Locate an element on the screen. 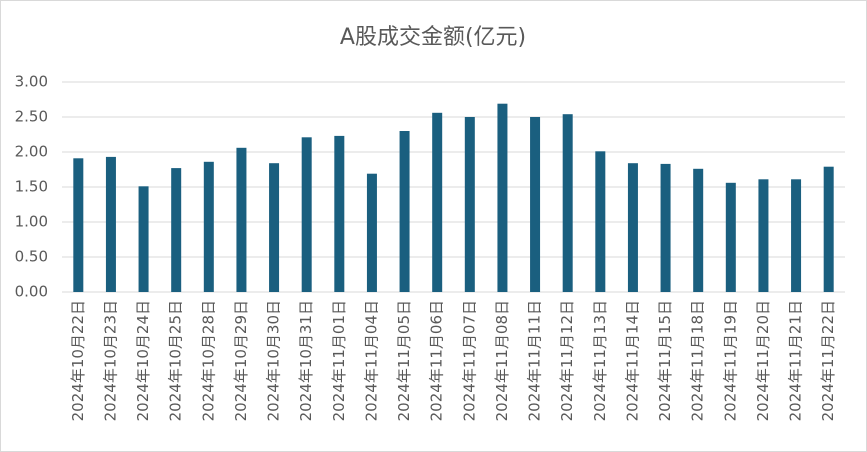  x-tick-label: 2024年11月11日 is located at coordinates (535, 360).